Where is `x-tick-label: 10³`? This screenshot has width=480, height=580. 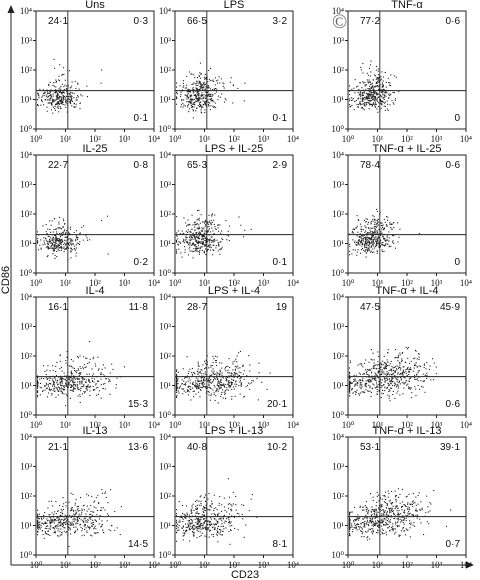
x-tick-label: 10³ is located at coordinates (437, 139).